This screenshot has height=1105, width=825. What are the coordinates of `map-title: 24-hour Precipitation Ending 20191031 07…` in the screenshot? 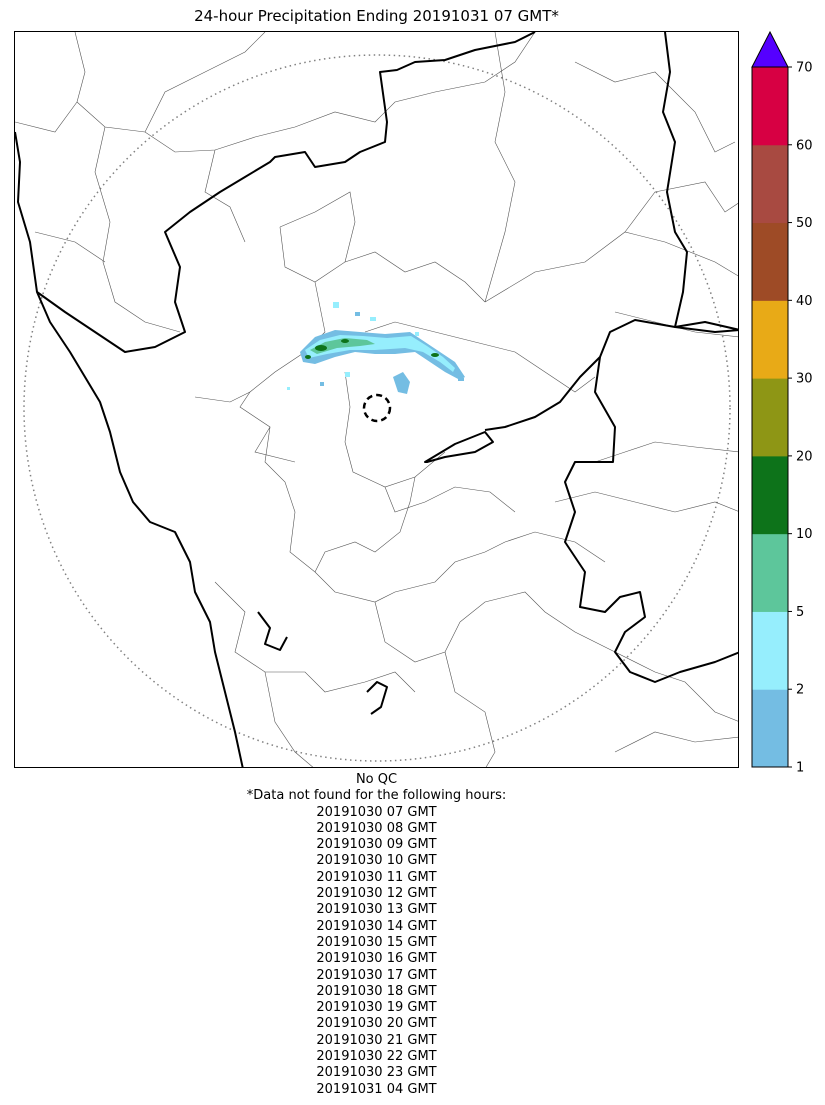 It's located at (376, 16).